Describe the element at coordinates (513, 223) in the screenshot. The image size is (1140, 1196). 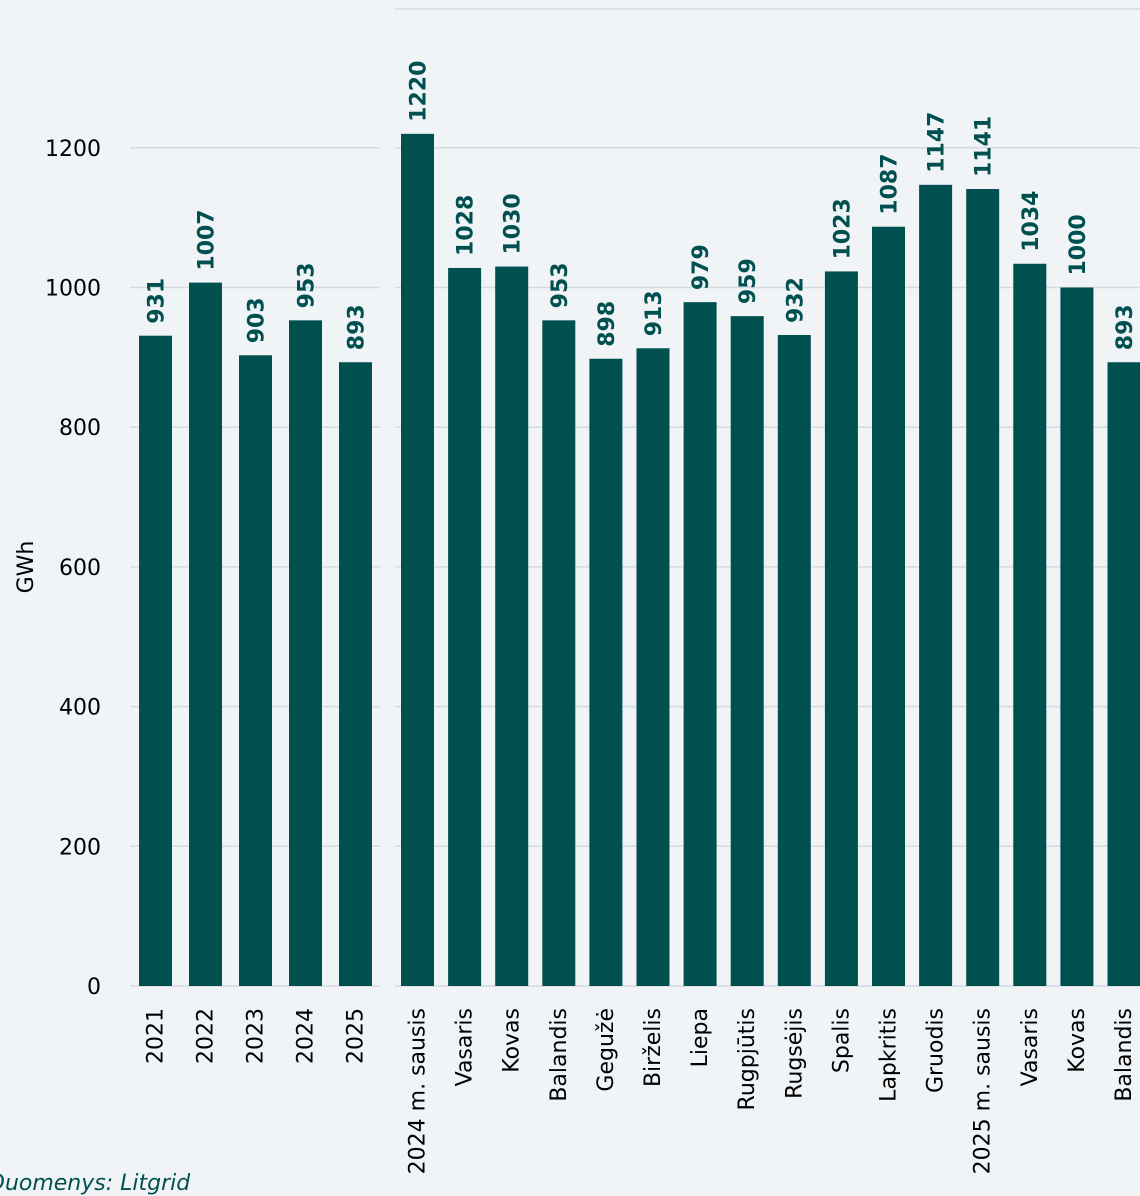
I see `data-label: 1030` at that location.